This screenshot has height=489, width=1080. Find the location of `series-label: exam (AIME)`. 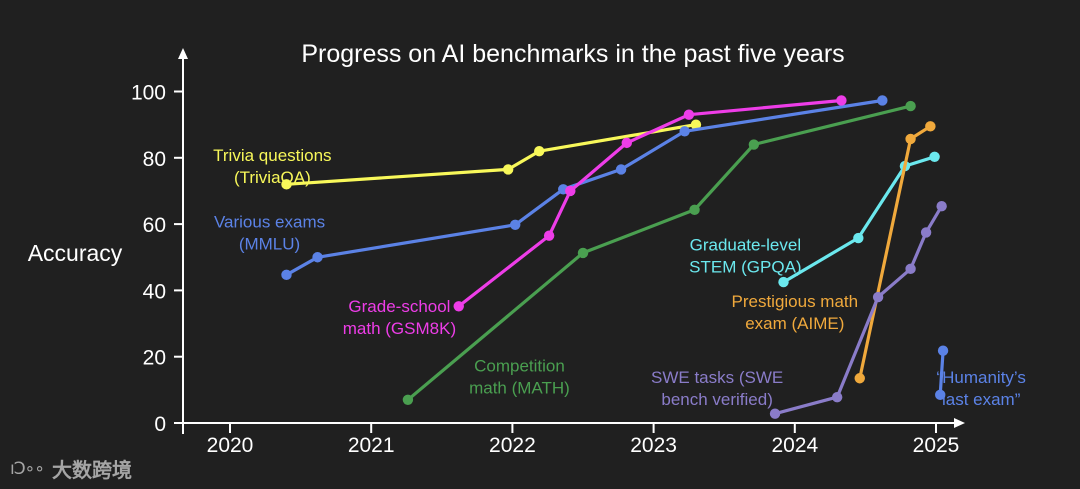

series-label: exam (AIME) is located at coordinates (794, 323).